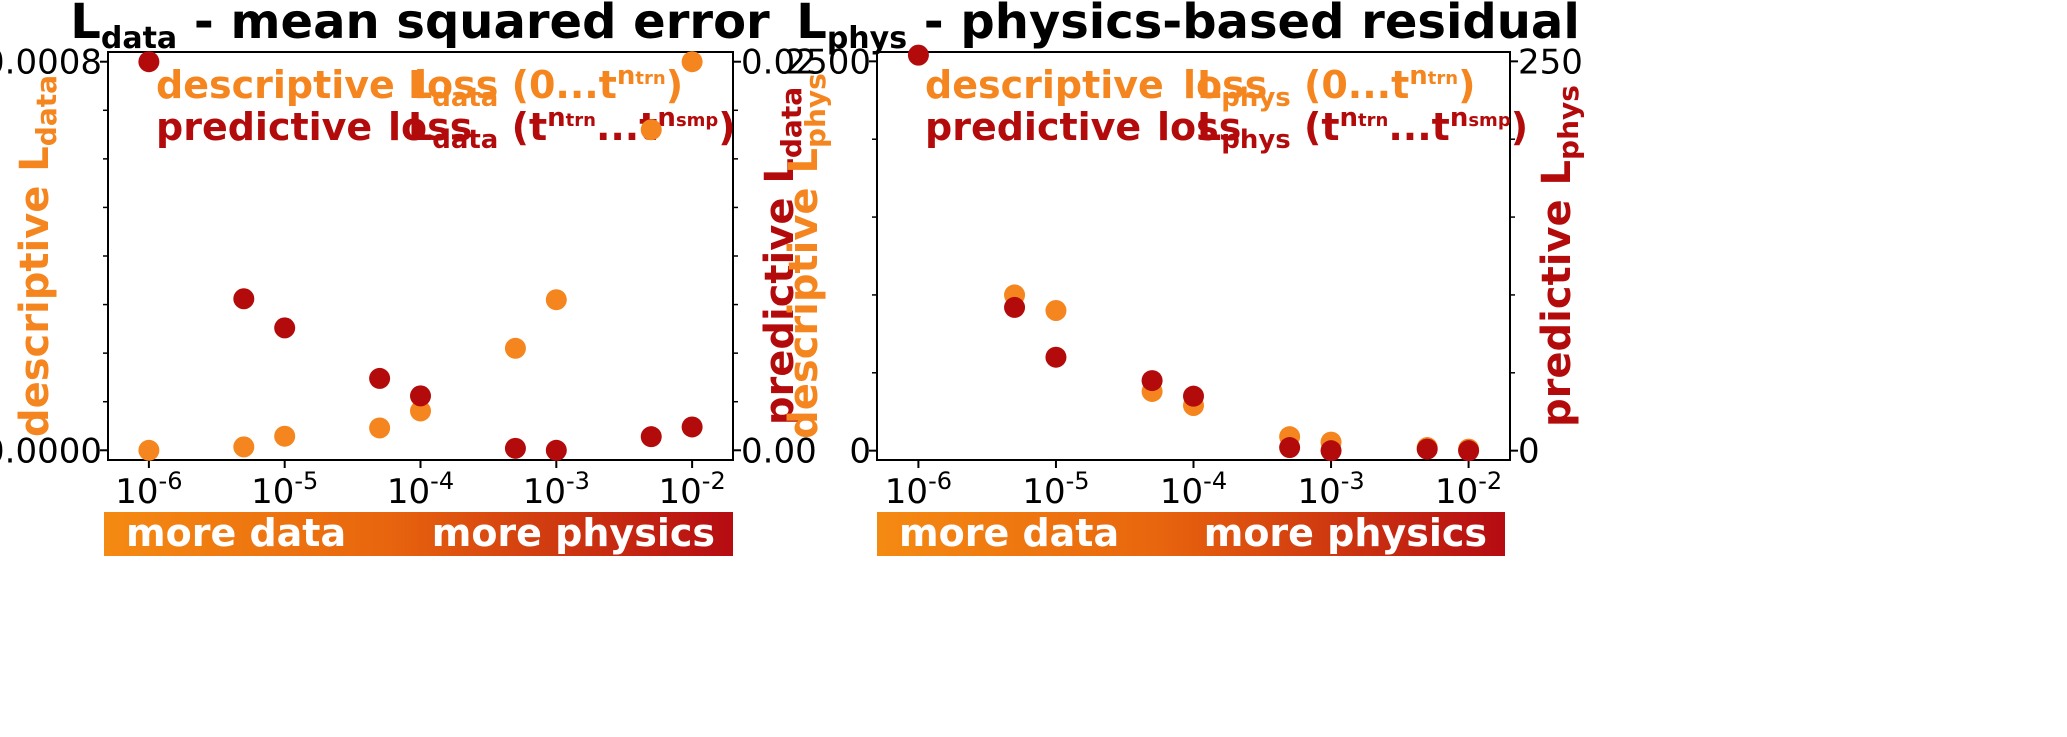 The width and height of the screenshot is (2067, 737). What do you see at coordinates (779, 63) in the screenshot?
I see `right-tick-label: 0.02` at bounding box center [779, 63].